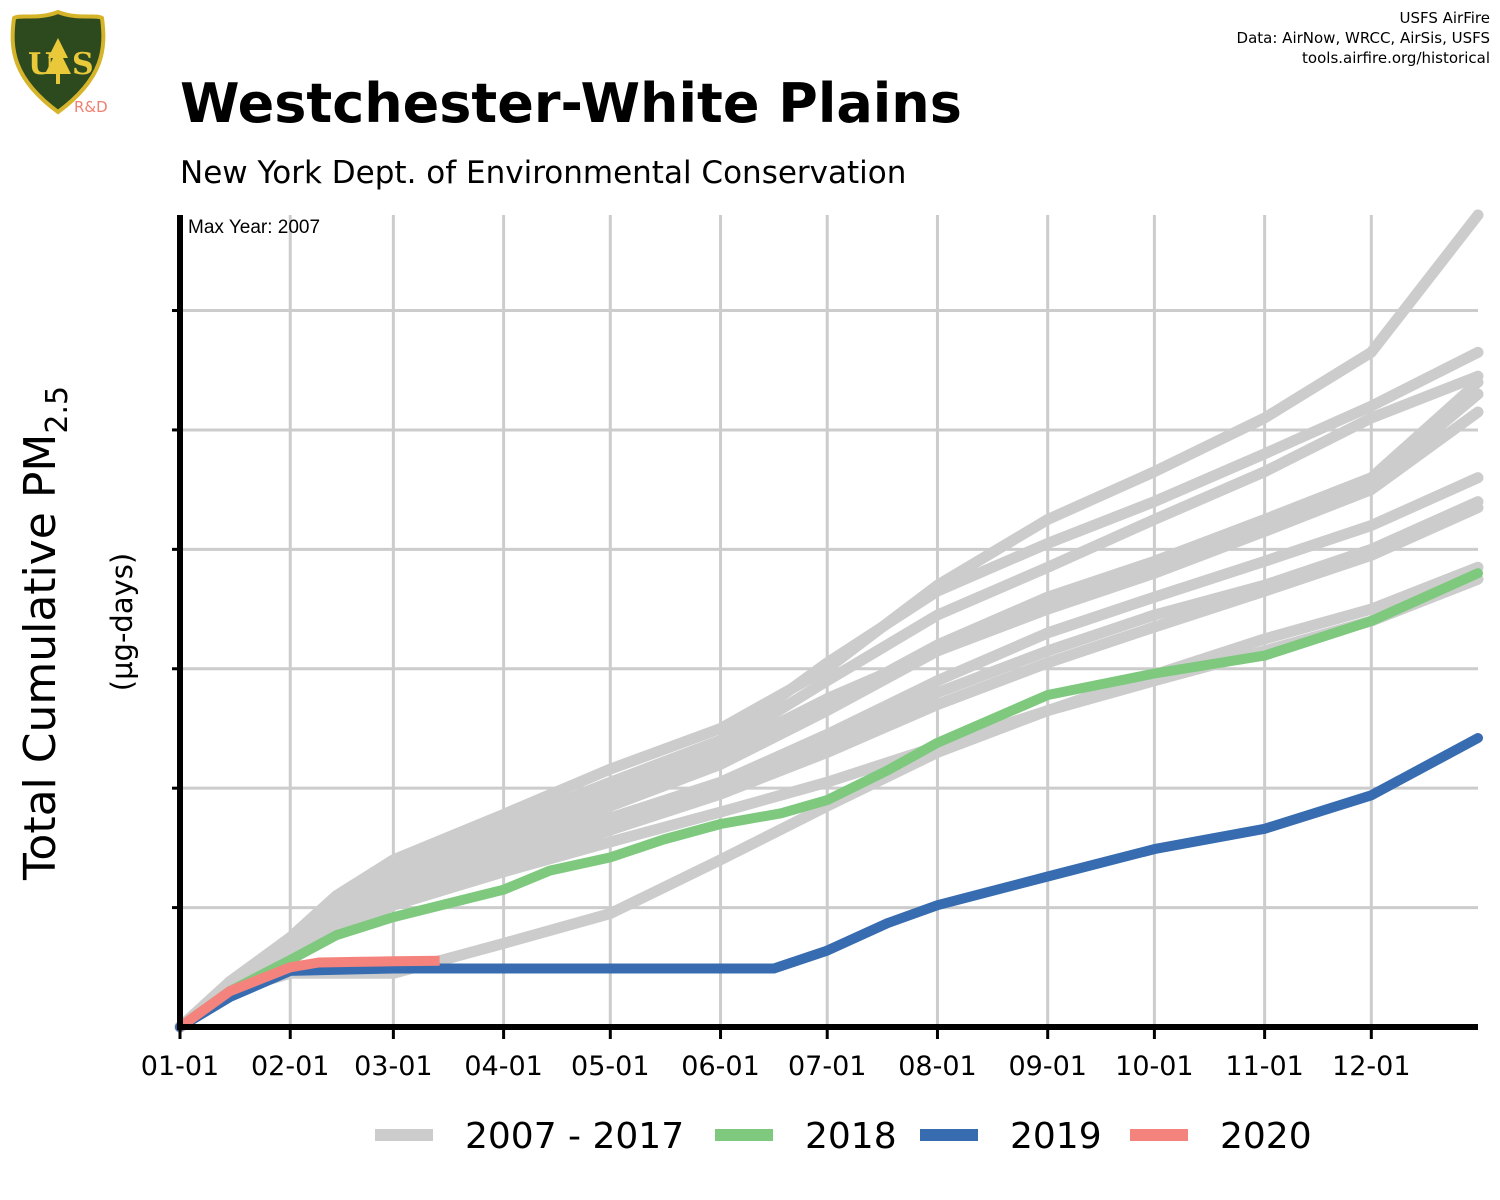  I want to click on y-axis-label-subscript: 2.5, so click(57, 410).